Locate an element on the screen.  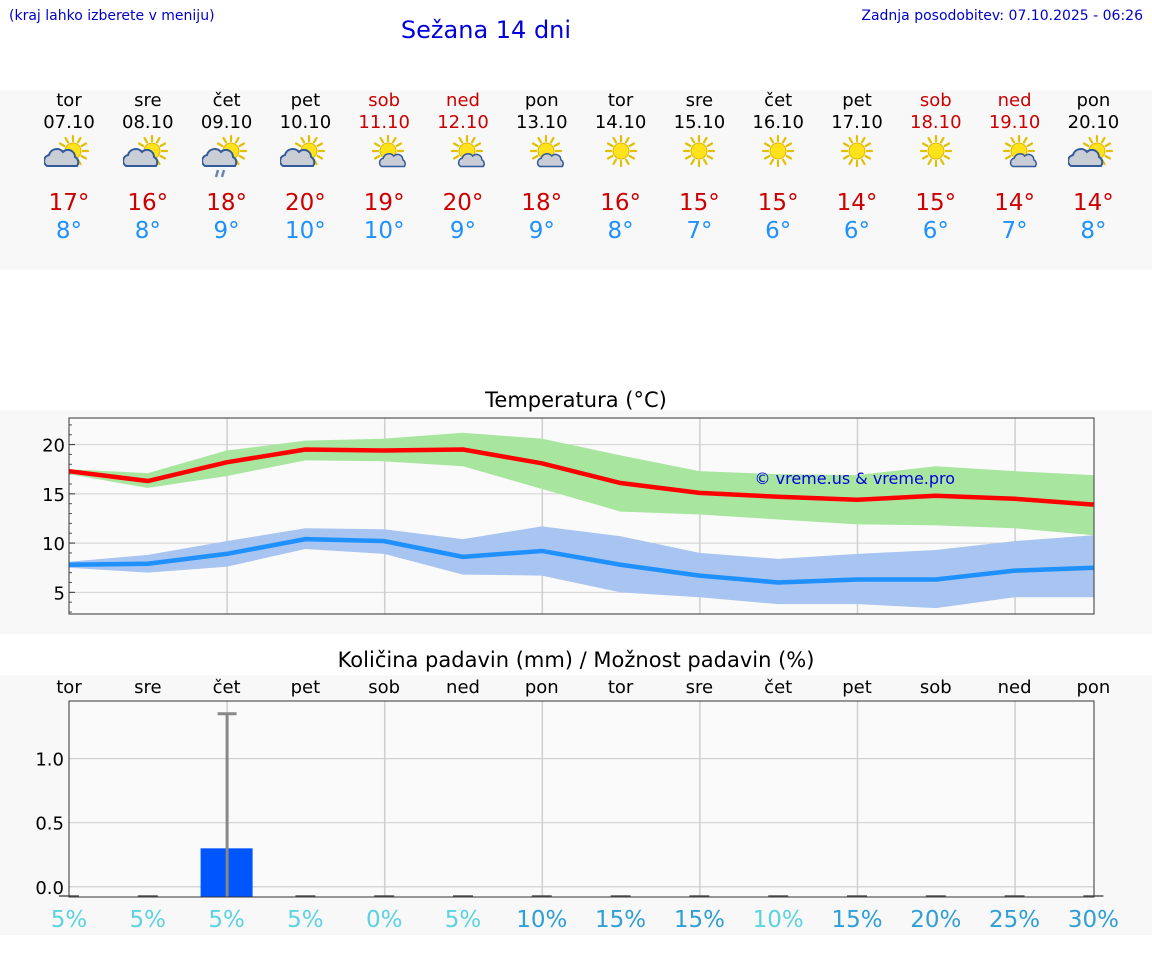
y-tick-label: 20 is located at coordinates (53, 446).